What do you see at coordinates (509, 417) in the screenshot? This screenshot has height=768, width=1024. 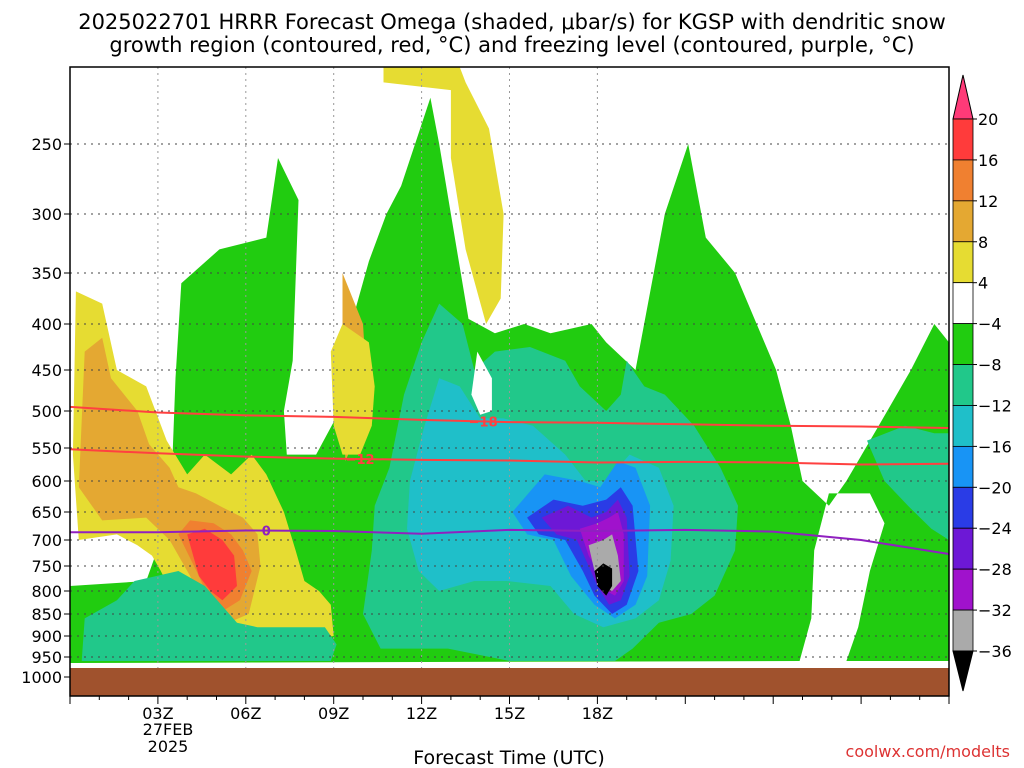 I see `contour--18` at bounding box center [509, 417].